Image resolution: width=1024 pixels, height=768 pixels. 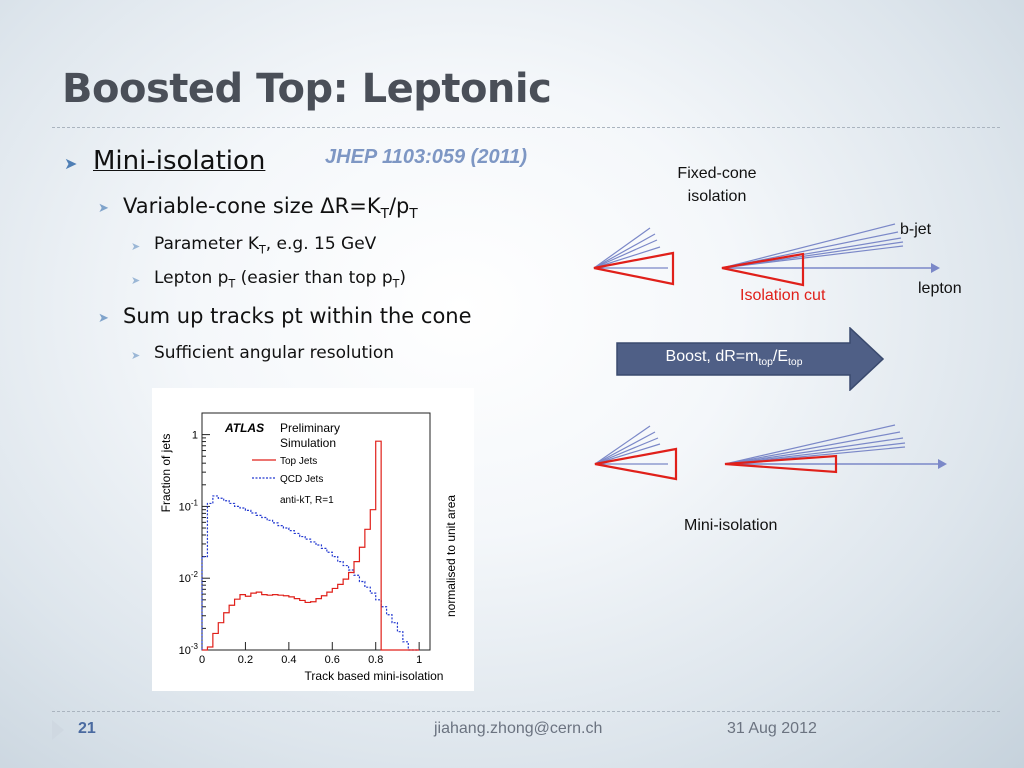 What do you see at coordinates (310, 573) in the screenshot?
I see `series-qcd-jets` at bounding box center [310, 573].